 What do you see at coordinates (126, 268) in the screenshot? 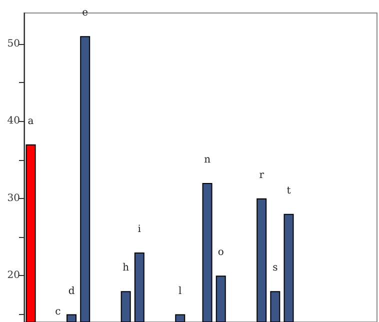
I see `x-tick-label: h` at bounding box center [126, 268].